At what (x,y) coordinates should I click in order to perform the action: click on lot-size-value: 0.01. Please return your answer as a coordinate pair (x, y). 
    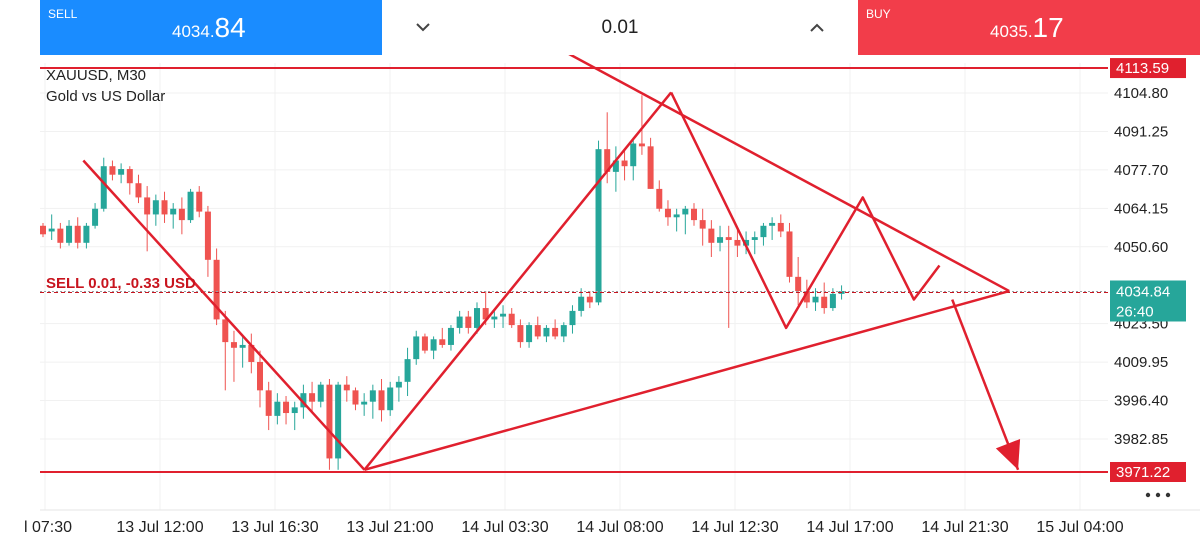
    Looking at the image, I should click on (620, 27).